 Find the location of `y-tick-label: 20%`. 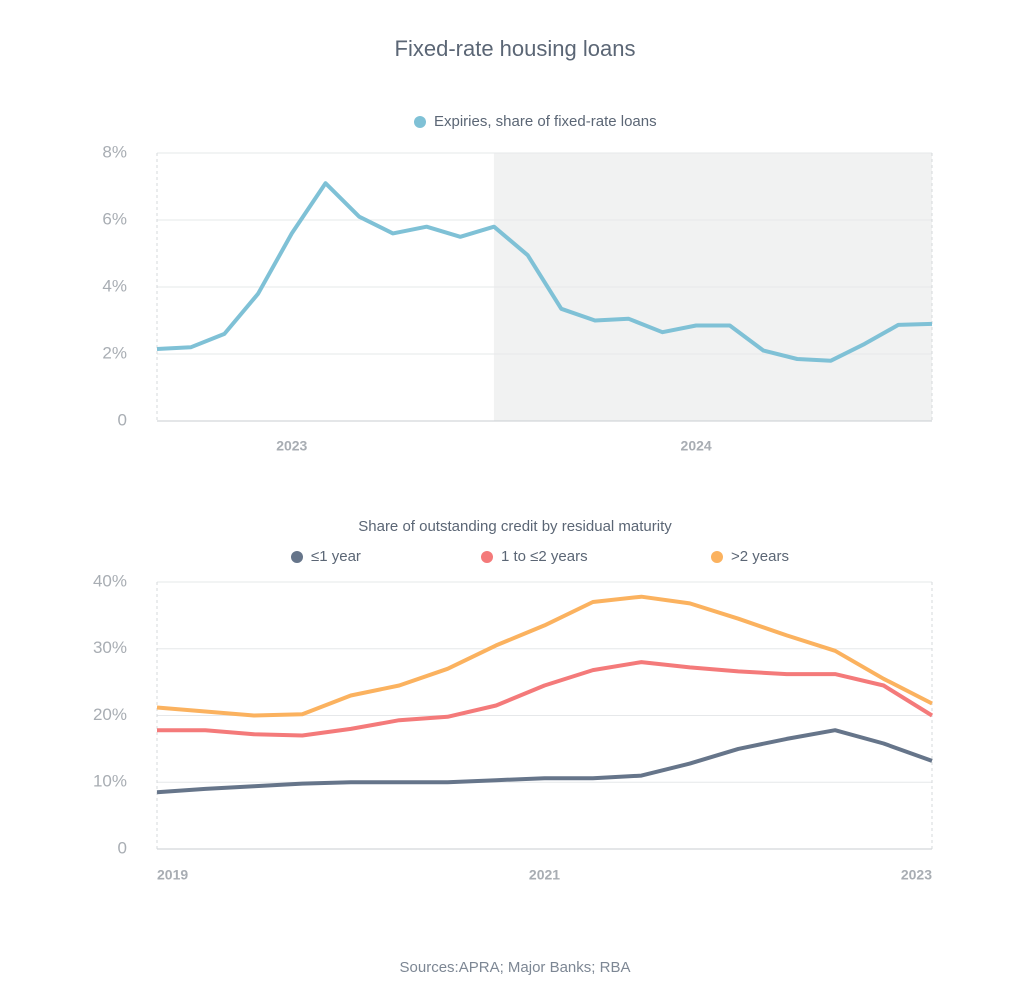

y-tick-label: 20% is located at coordinates (110, 714).